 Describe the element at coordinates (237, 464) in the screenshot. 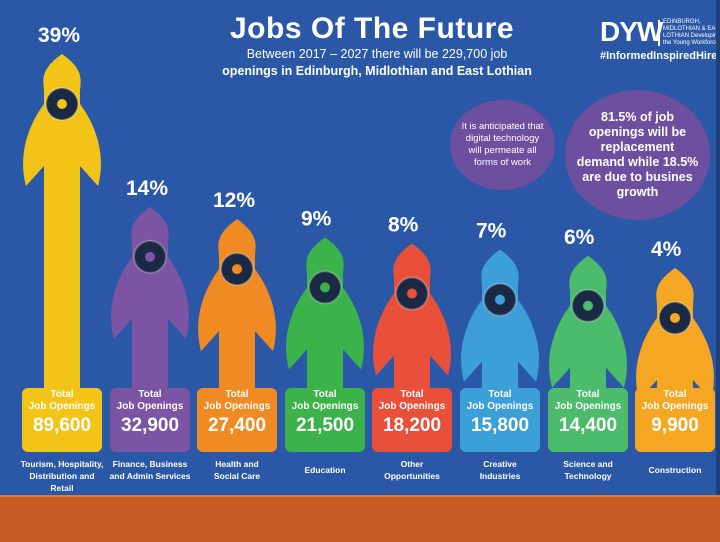

I see `category-label-line: Health and` at that location.